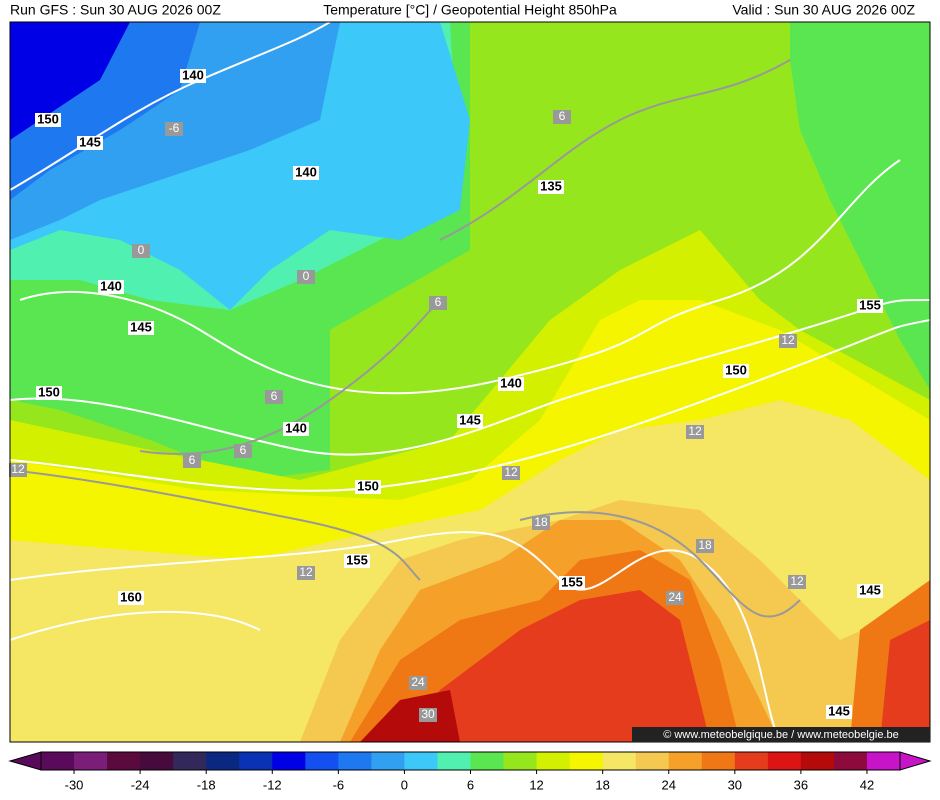  What do you see at coordinates (418, 682) in the screenshot?
I see `temperature-label: 24` at bounding box center [418, 682].